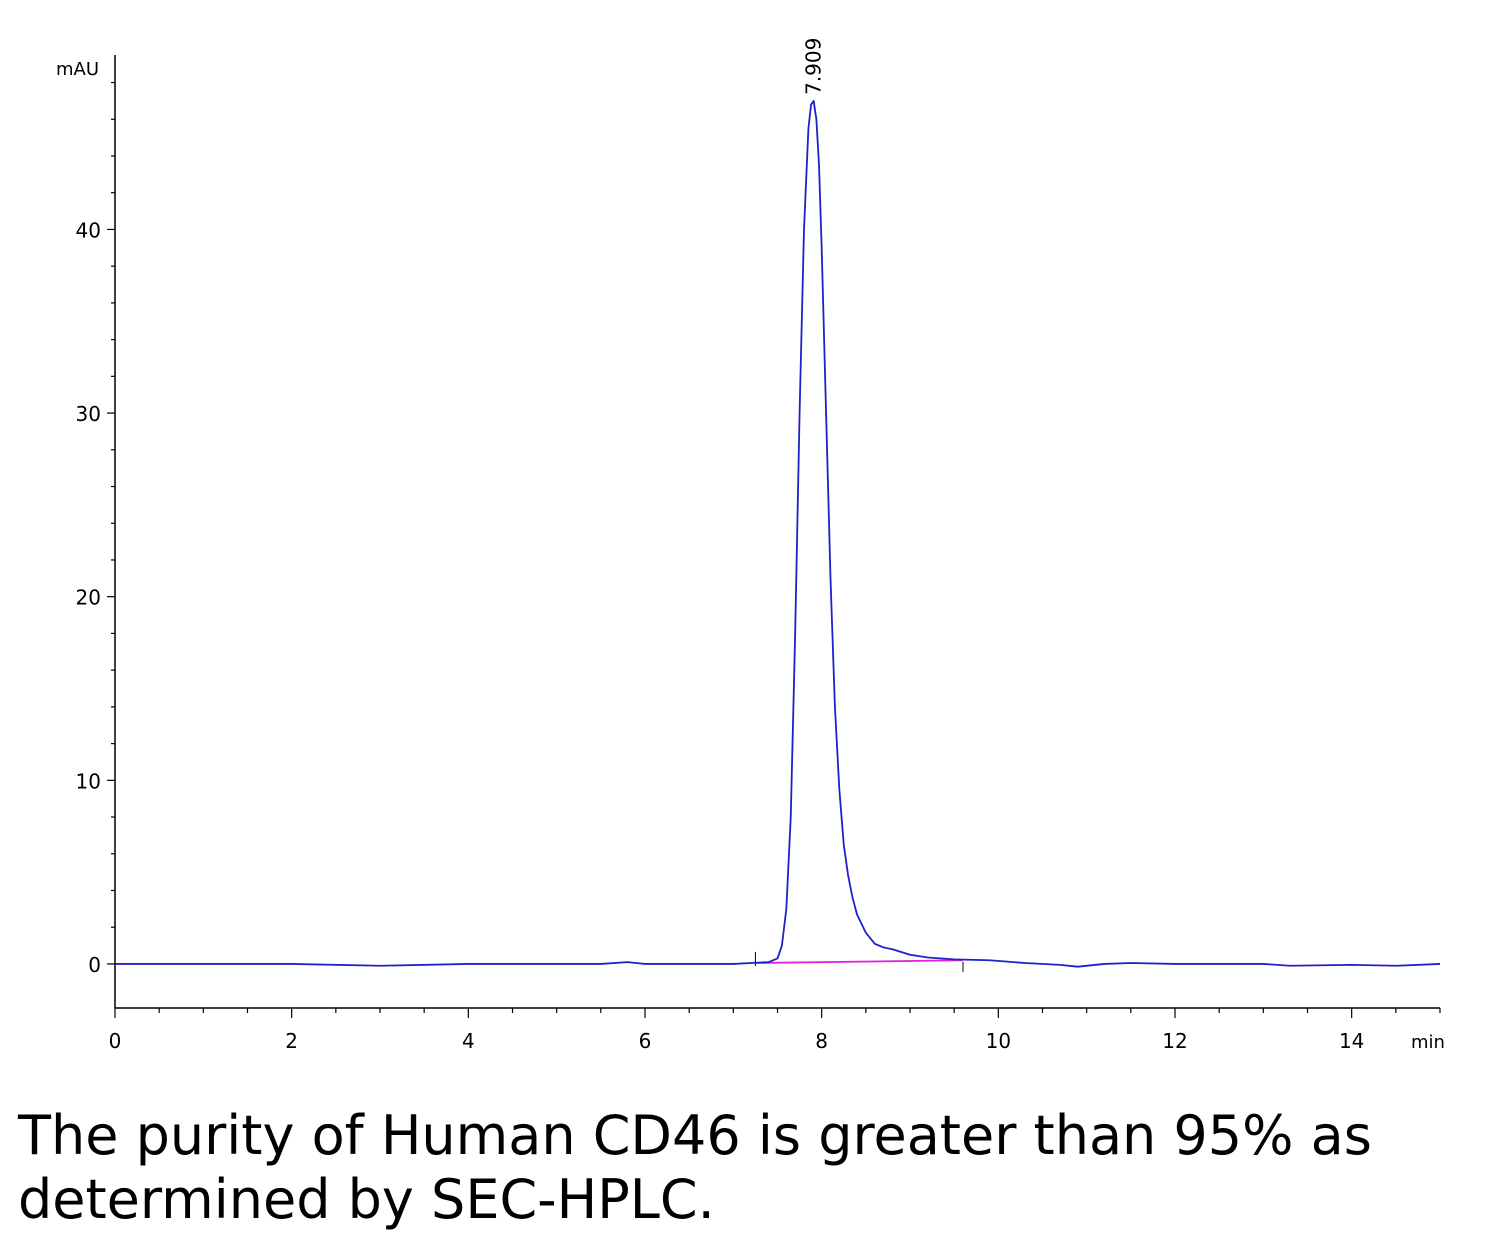  Describe the element at coordinates (814, 66) in the screenshot. I see `peak-label: 7.909` at that location.